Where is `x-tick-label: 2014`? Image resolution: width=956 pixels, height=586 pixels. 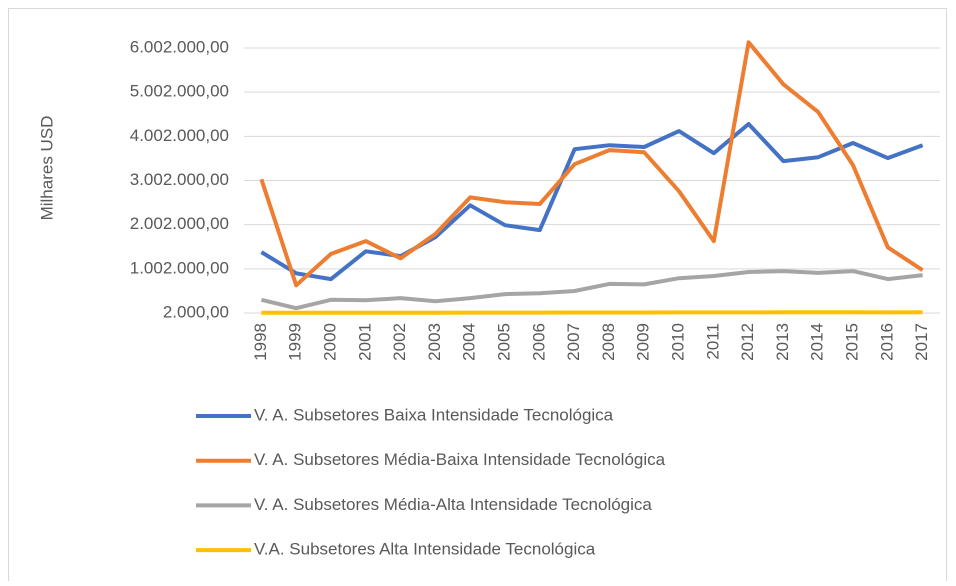
x-tick-label: 2014 is located at coordinates (817, 342).